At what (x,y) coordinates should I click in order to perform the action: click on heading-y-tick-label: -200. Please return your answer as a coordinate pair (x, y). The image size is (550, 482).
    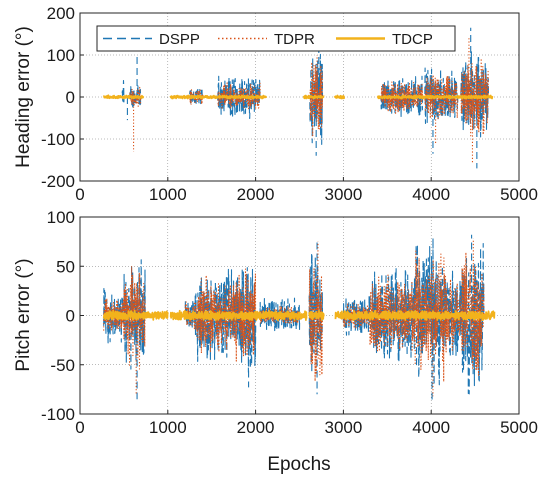
    Looking at the image, I should click on (58, 181).